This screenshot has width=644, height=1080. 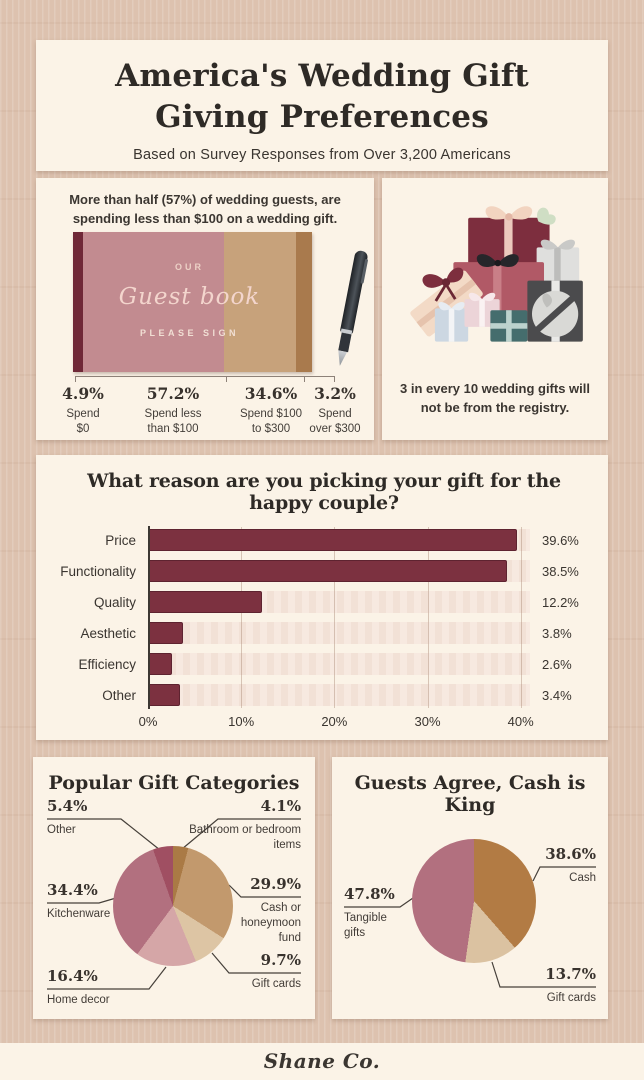 What do you see at coordinates (79, 900) in the screenshot?
I see `callout-kitchenware: 34.4% Kitchenware` at bounding box center [79, 900].